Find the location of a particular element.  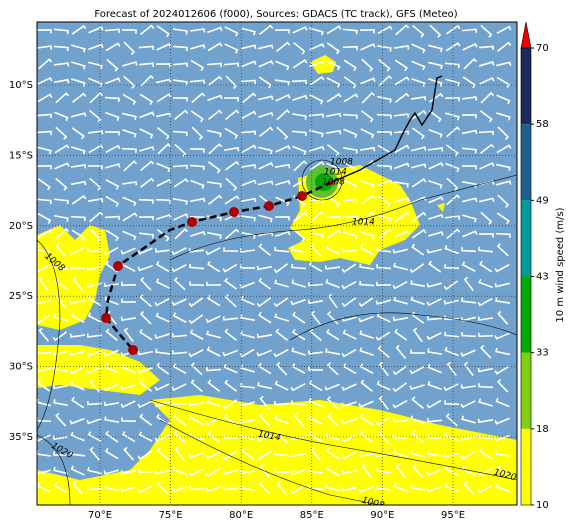

contour-label: 1008 is located at coordinates (341, 163).